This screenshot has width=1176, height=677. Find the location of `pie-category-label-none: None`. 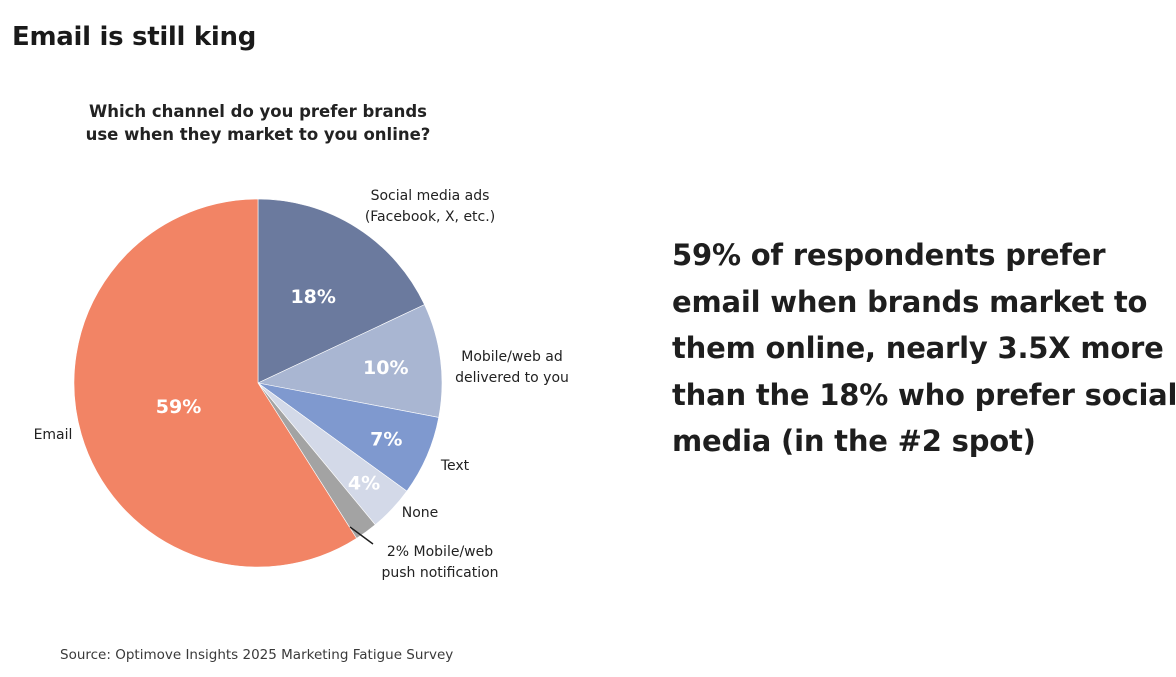

pie-category-label-none: None is located at coordinates (420, 513).